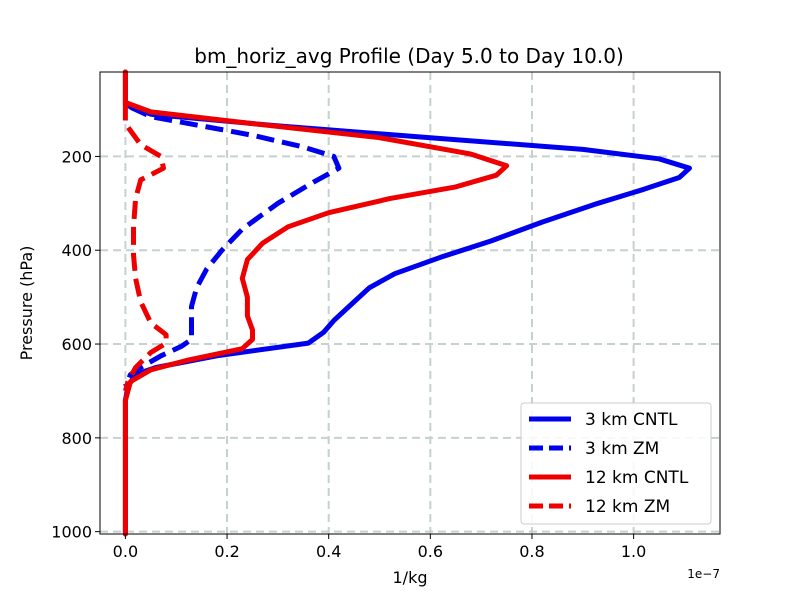 Image resolution: width=800 pixels, height=600 pixels. I want to click on y-axis-label: Pressure (hPa), so click(26, 303).